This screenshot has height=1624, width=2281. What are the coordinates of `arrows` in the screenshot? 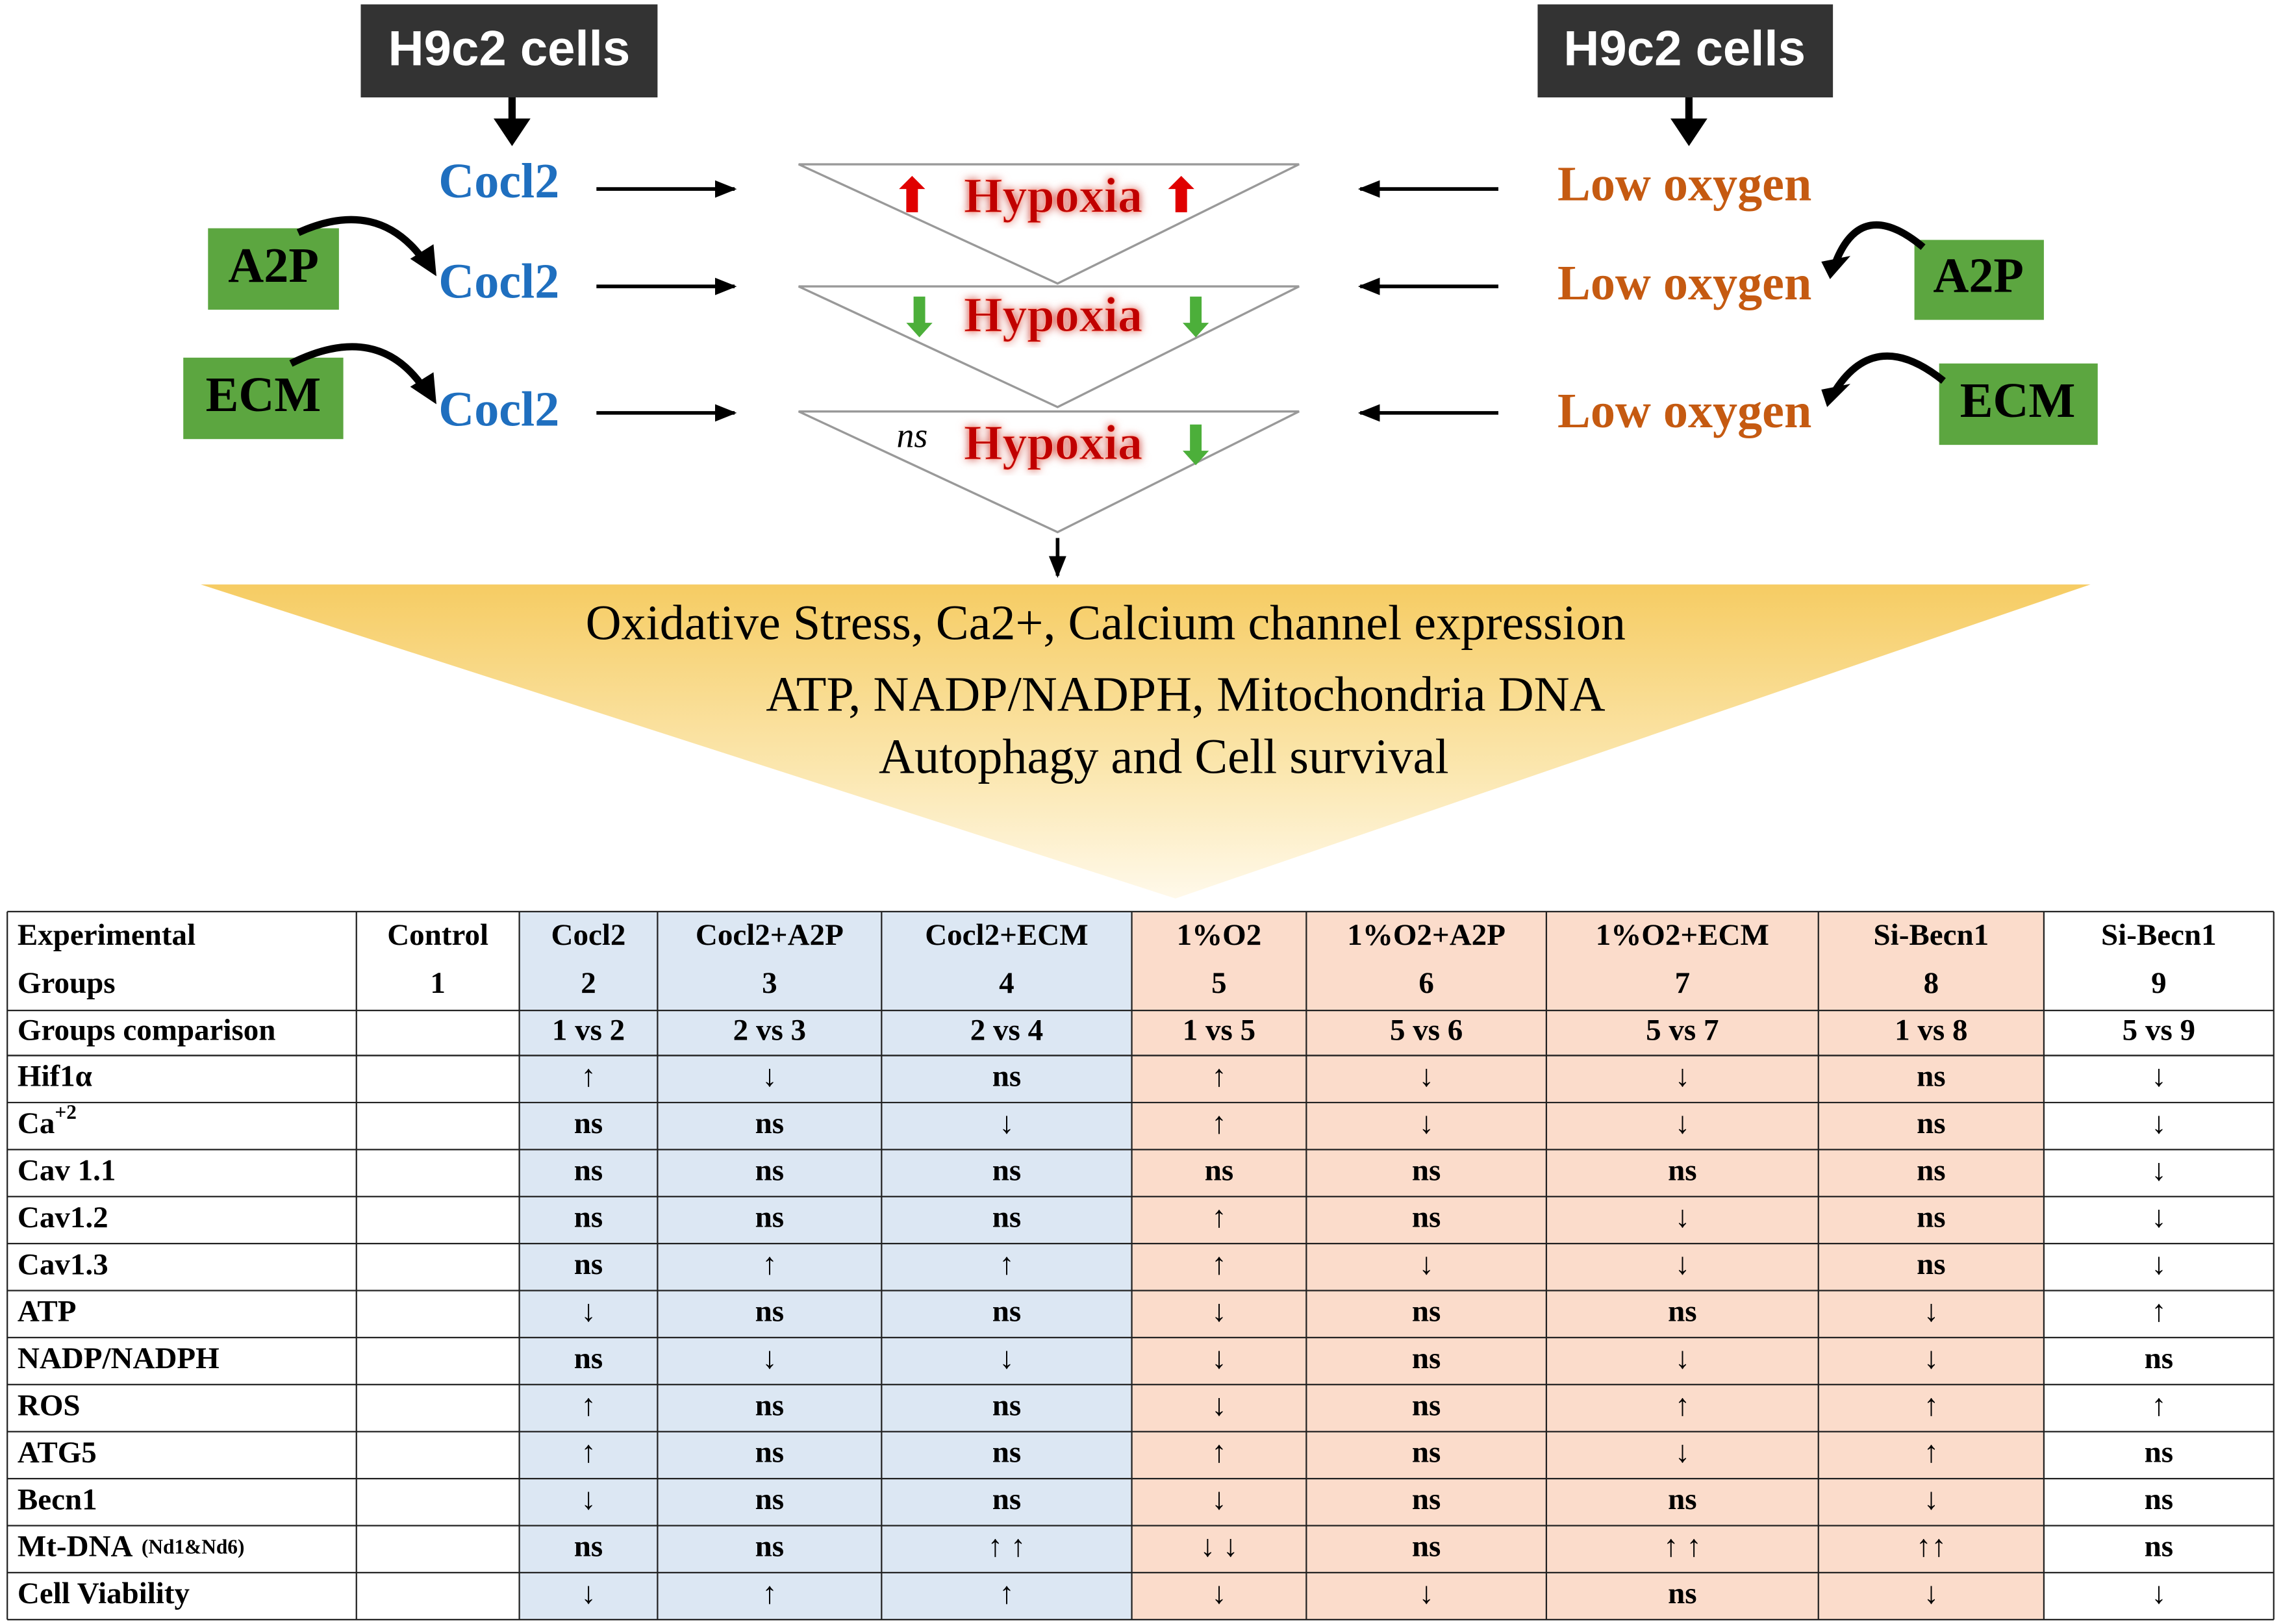 It's located at (1047, 379).